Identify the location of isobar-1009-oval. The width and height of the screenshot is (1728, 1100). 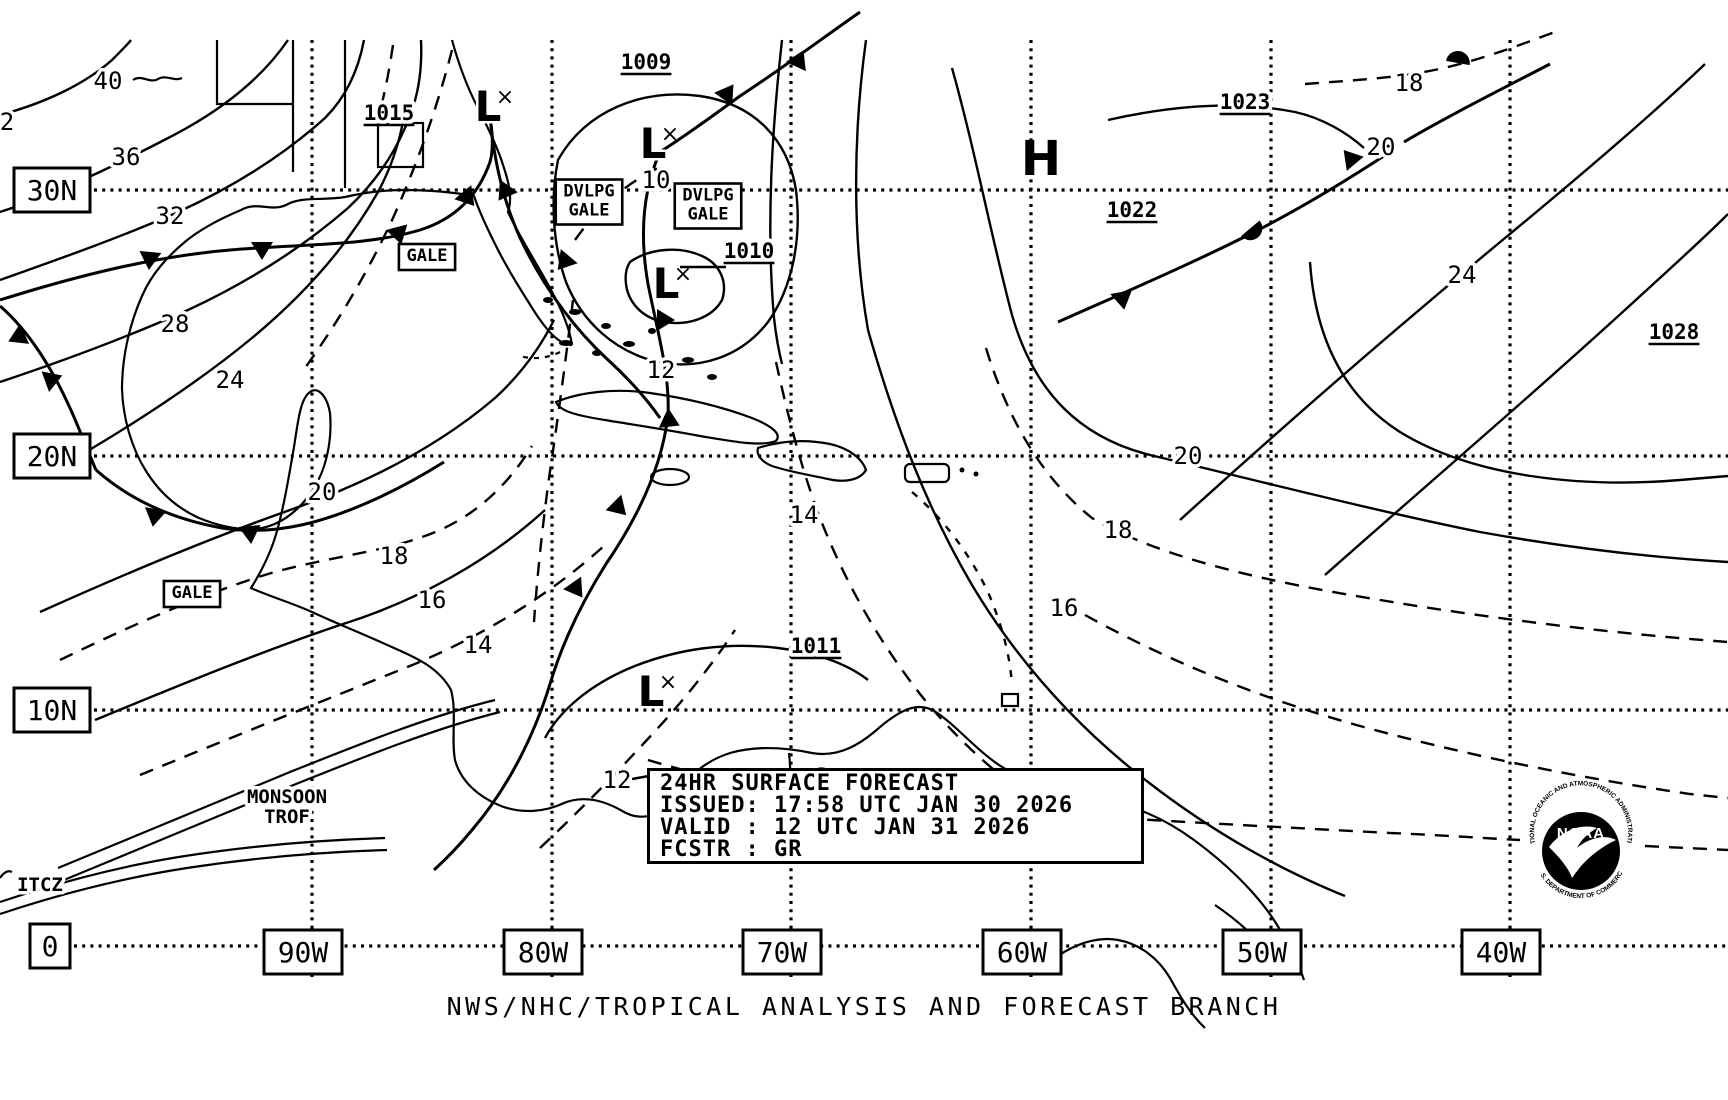
(675, 229).